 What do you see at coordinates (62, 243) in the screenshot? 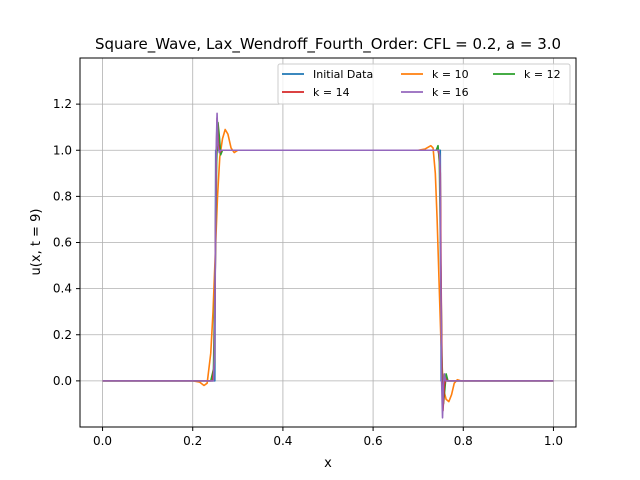
I see `y-tick-label: 0.6` at bounding box center [62, 243].